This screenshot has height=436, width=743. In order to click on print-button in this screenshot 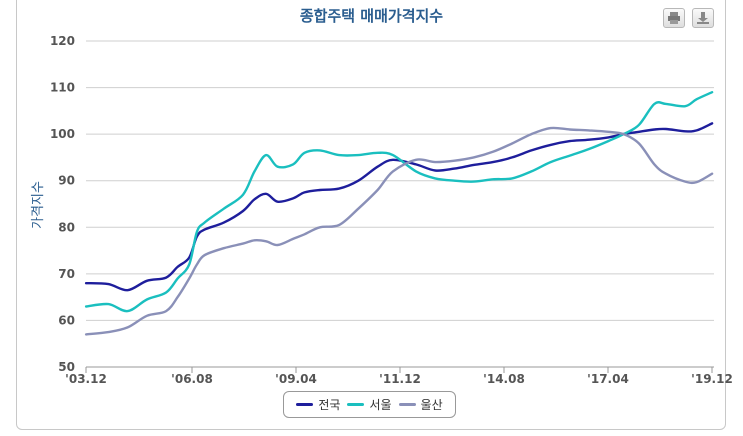, I will do `click(674, 18)`.